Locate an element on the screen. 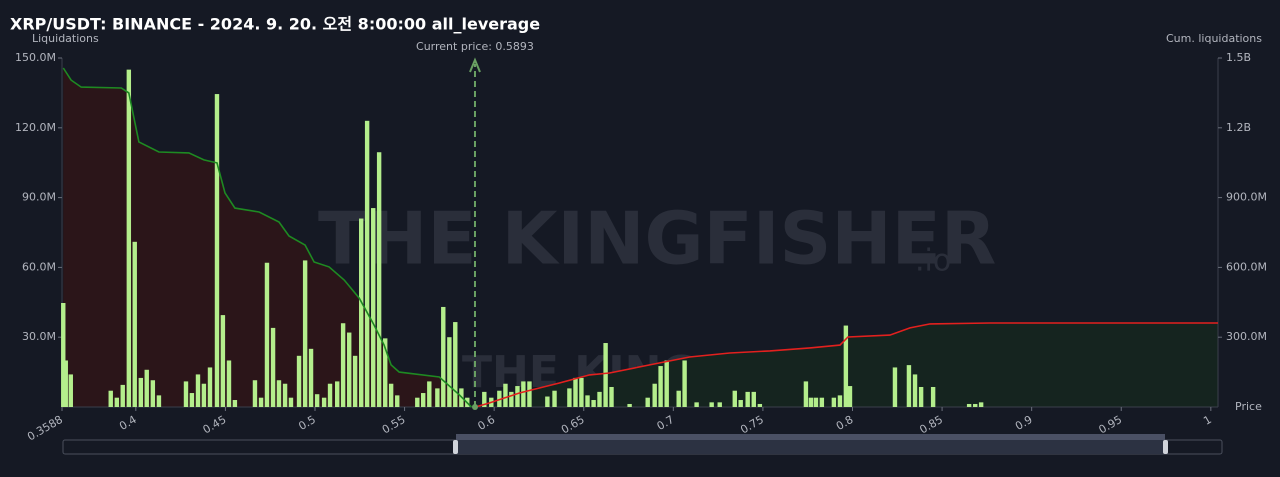 This screenshot has height=477, width=1280. scrollbar-grip is located at coordinates (810, 437).